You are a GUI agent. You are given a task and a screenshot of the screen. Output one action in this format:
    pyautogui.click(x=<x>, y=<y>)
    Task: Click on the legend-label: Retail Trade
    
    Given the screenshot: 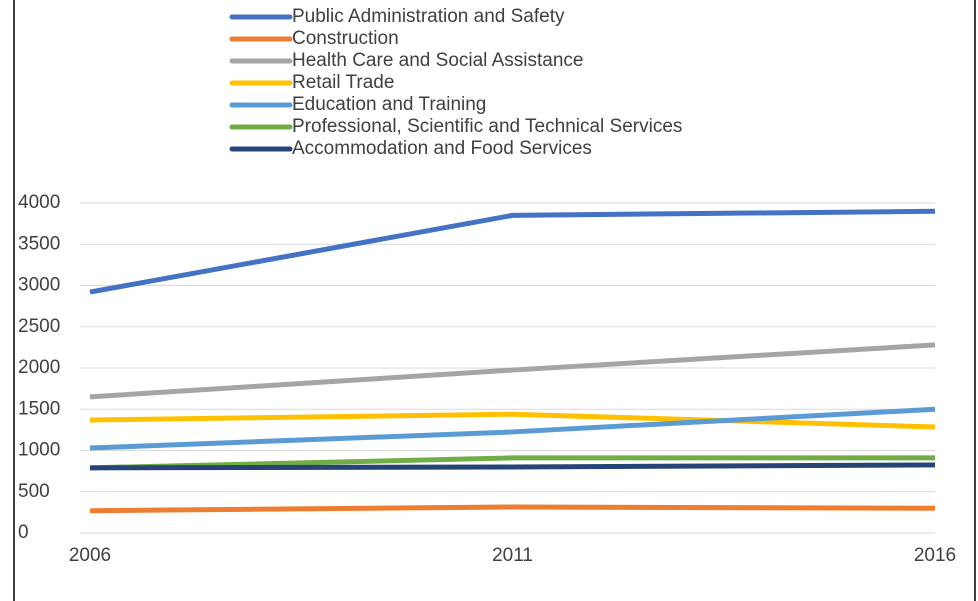 What is the action you would take?
    pyautogui.click(x=343, y=82)
    